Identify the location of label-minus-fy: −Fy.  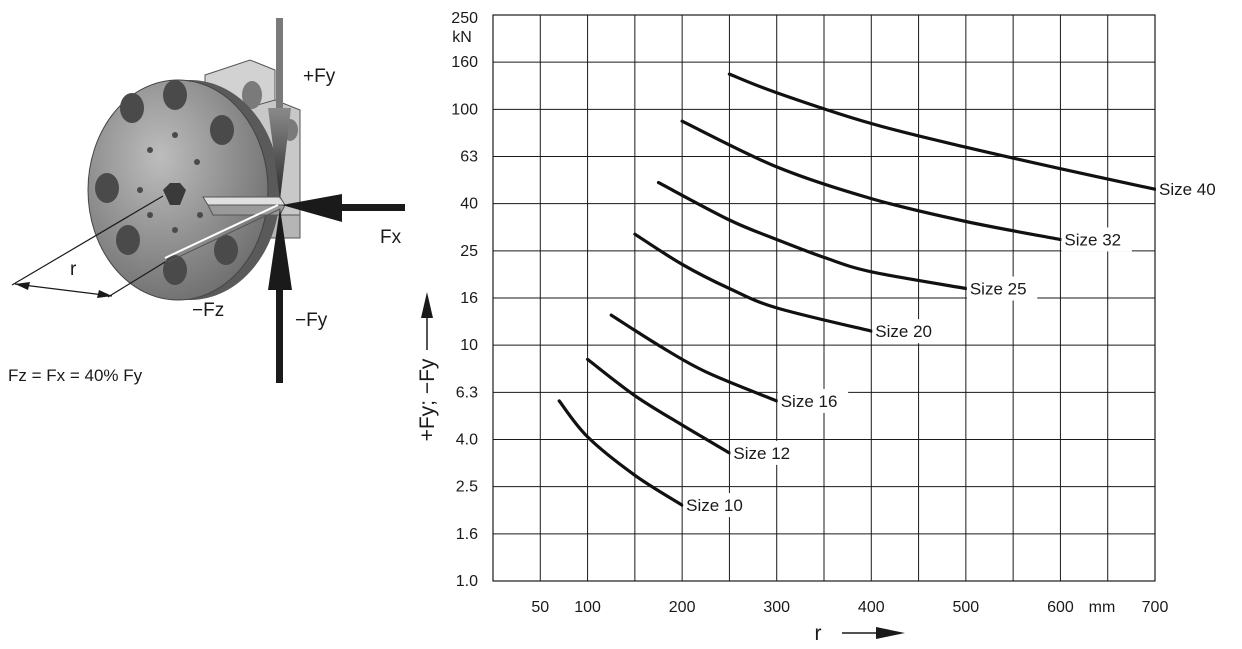
(311, 320).